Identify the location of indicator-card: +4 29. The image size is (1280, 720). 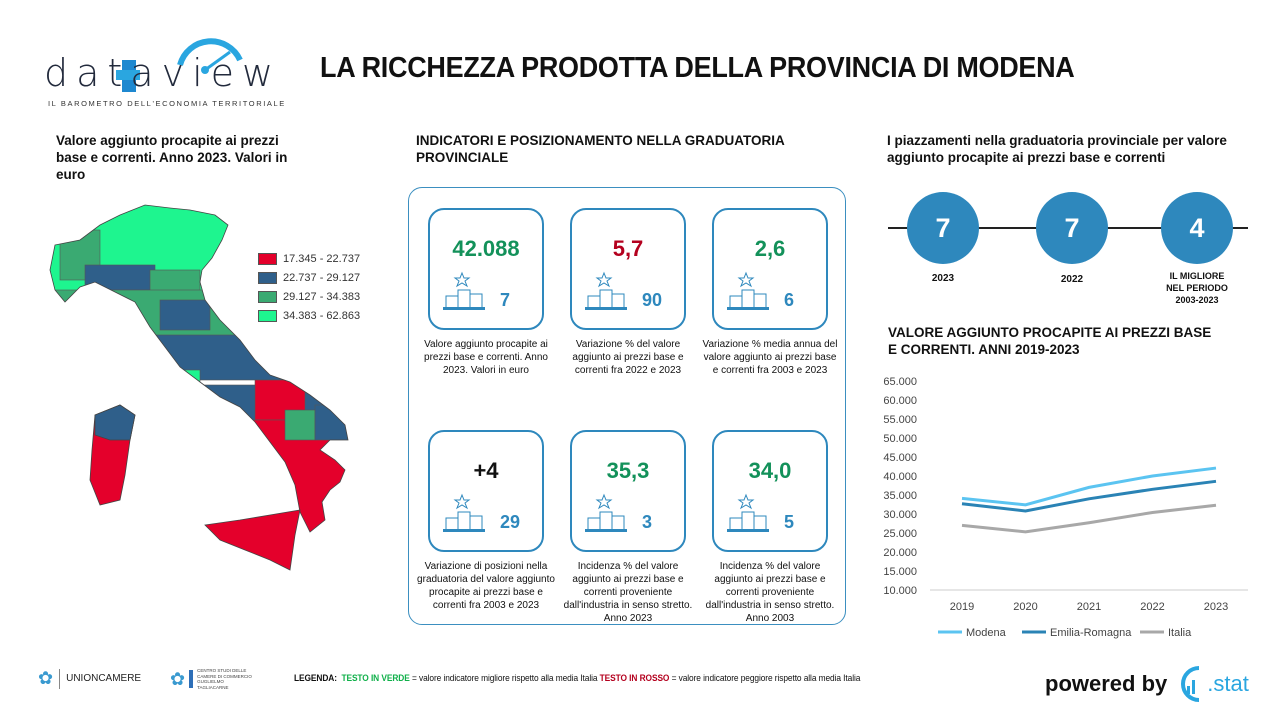
(486, 491).